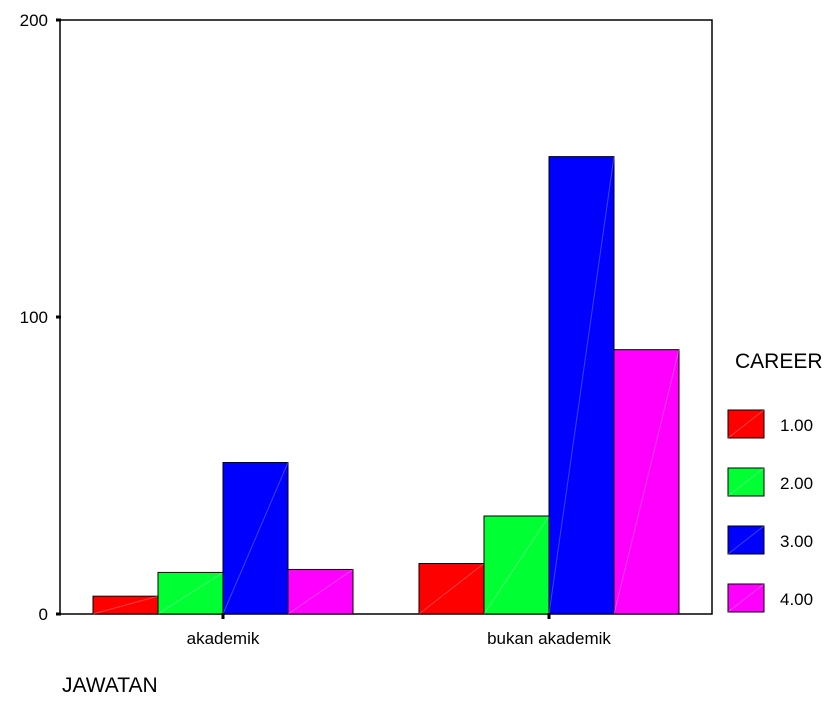 The height and width of the screenshot is (713, 838). Describe the element at coordinates (796, 599) in the screenshot. I see `legend-label: 4.00` at that location.